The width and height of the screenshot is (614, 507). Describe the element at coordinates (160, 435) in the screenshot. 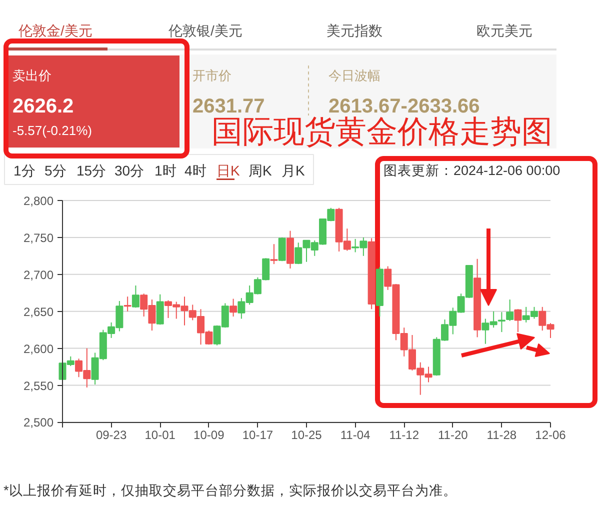

I see `x-tick-label: 10-01` at that location.